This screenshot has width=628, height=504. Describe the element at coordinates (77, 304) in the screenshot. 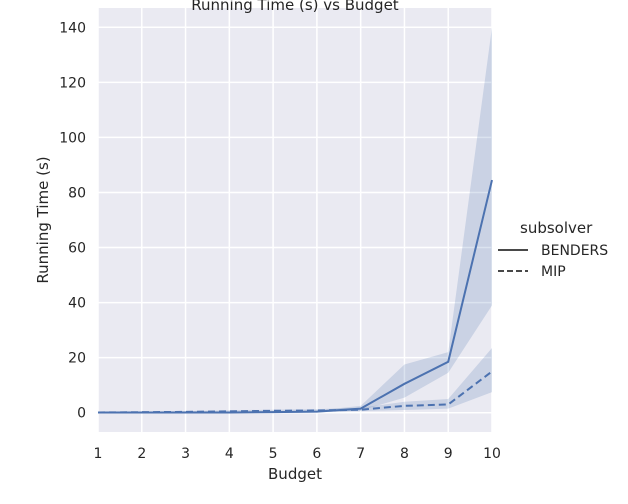

I see `y-tick-label: 40` at that location.